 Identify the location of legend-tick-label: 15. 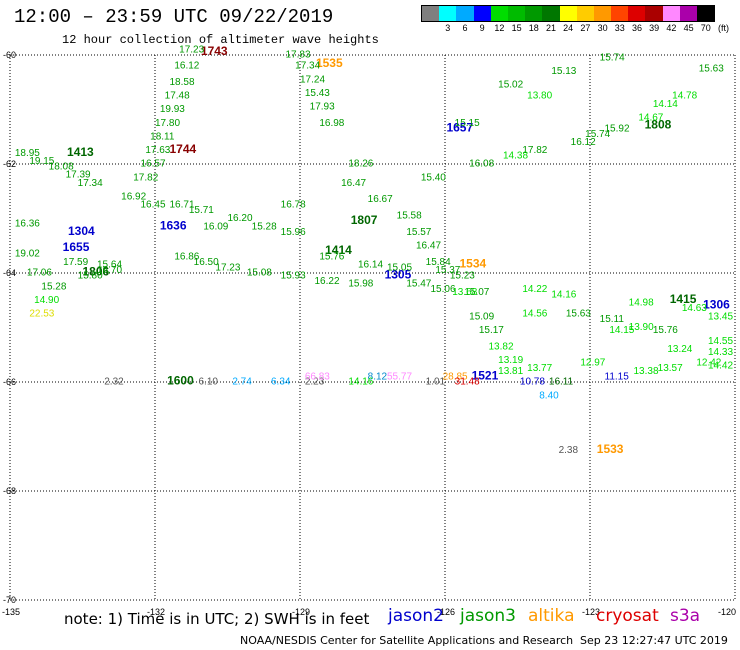
(516, 28).